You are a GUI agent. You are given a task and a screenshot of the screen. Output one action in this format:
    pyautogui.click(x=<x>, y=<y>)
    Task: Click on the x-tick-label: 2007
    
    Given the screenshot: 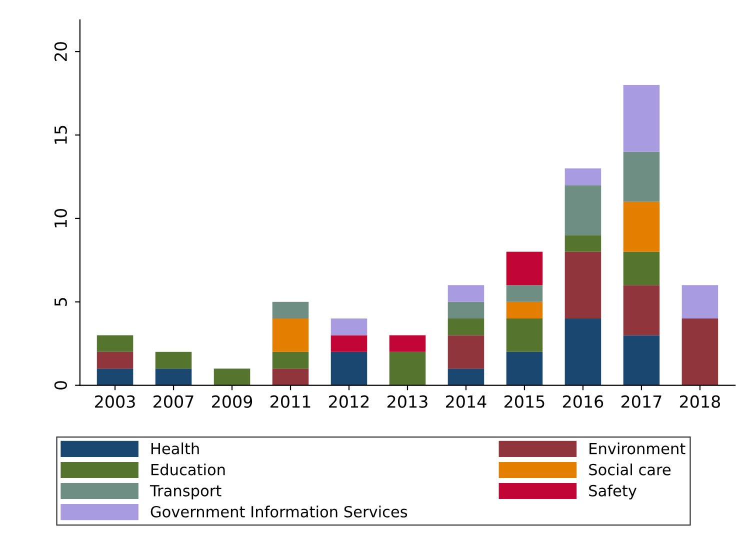 What is the action you would take?
    pyautogui.click(x=174, y=401)
    